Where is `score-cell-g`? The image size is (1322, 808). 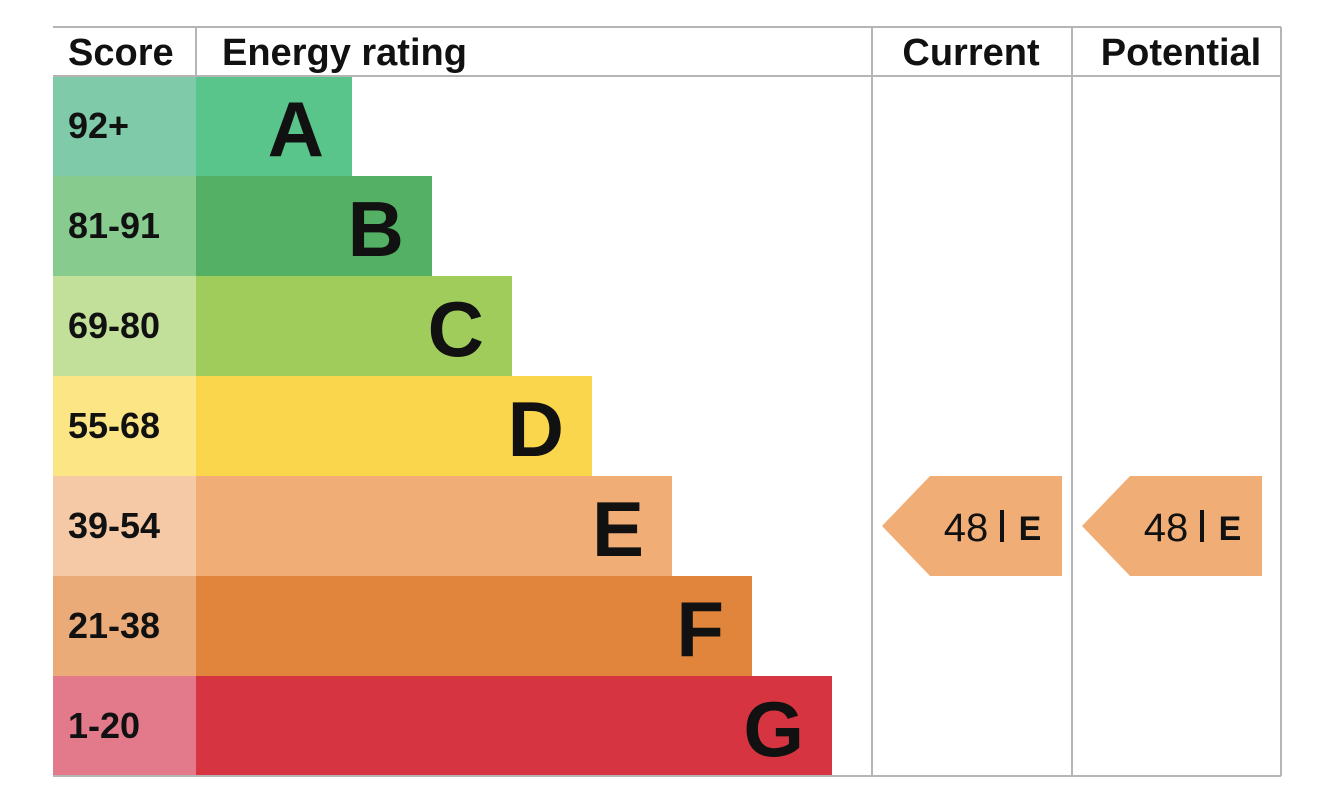
score-cell-g is located at coordinates (124, 726).